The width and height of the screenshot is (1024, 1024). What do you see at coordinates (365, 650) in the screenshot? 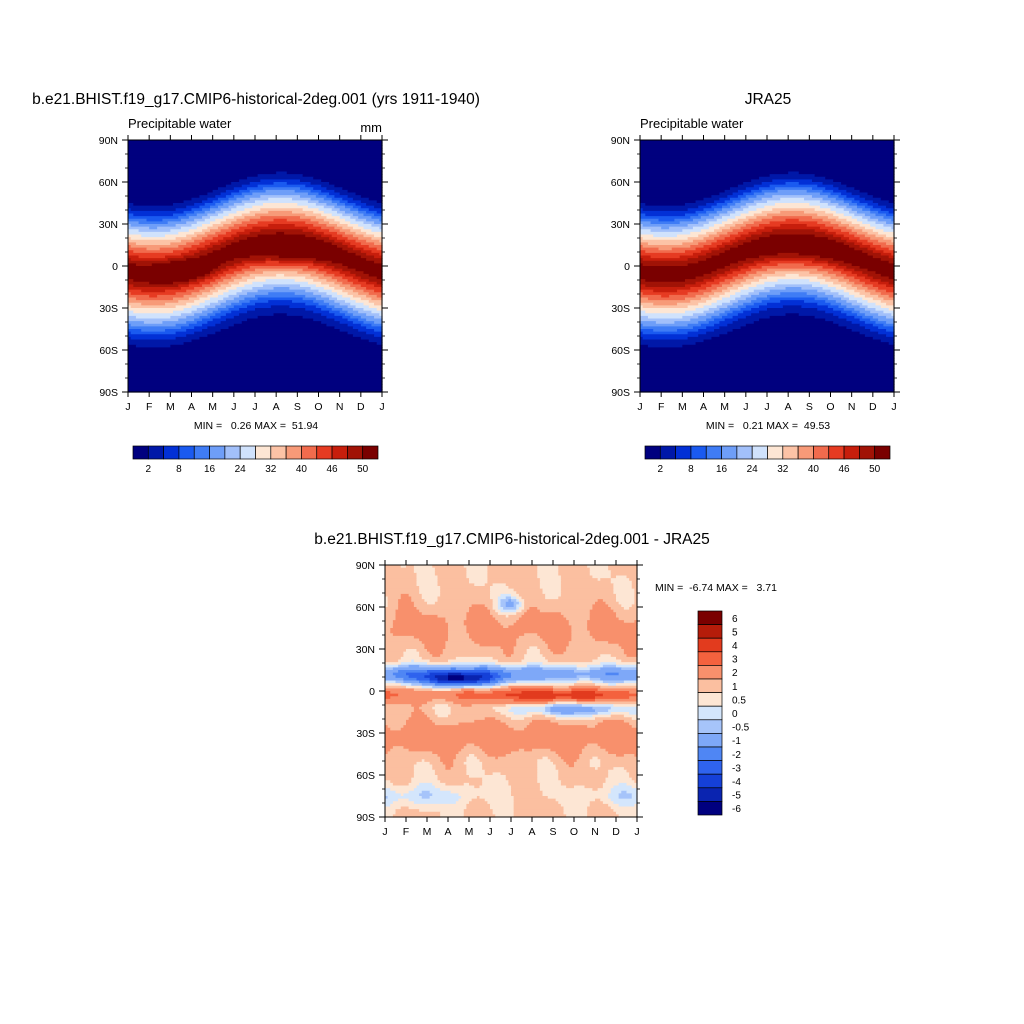
I see `diff-y-tick-label: 30N` at bounding box center [365, 650].